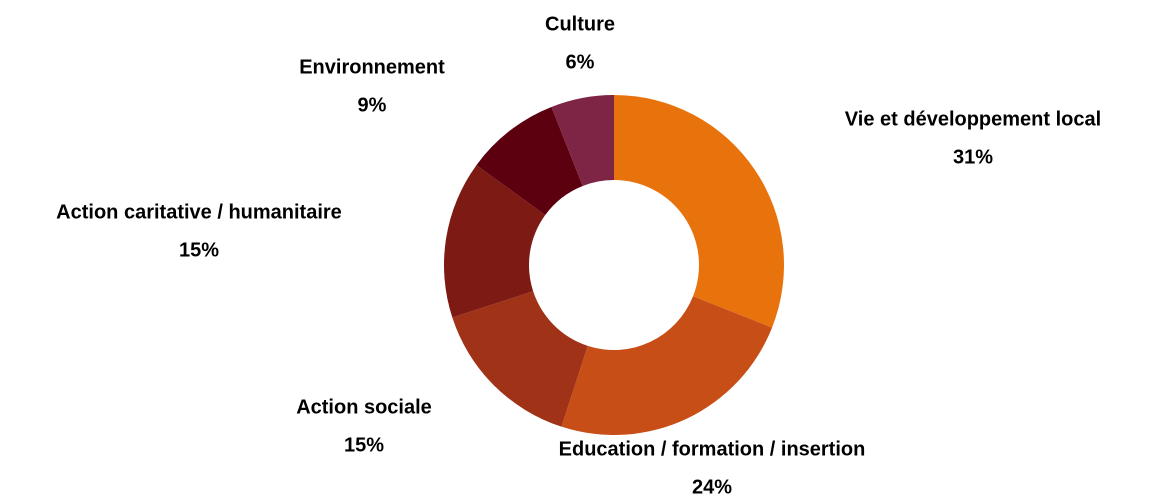 This screenshot has height=500, width=1152. What do you see at coordinates (712, 449) in the screenshot?
I see `segment-label: Education / formation / insertion` at bounding box center [712, 449].